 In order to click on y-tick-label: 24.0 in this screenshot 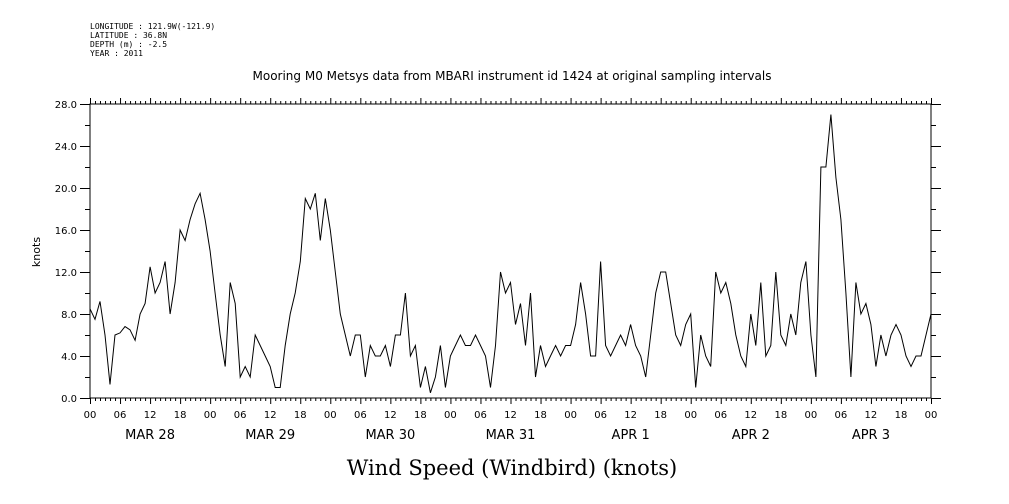, I will do `click(66, 147)`.